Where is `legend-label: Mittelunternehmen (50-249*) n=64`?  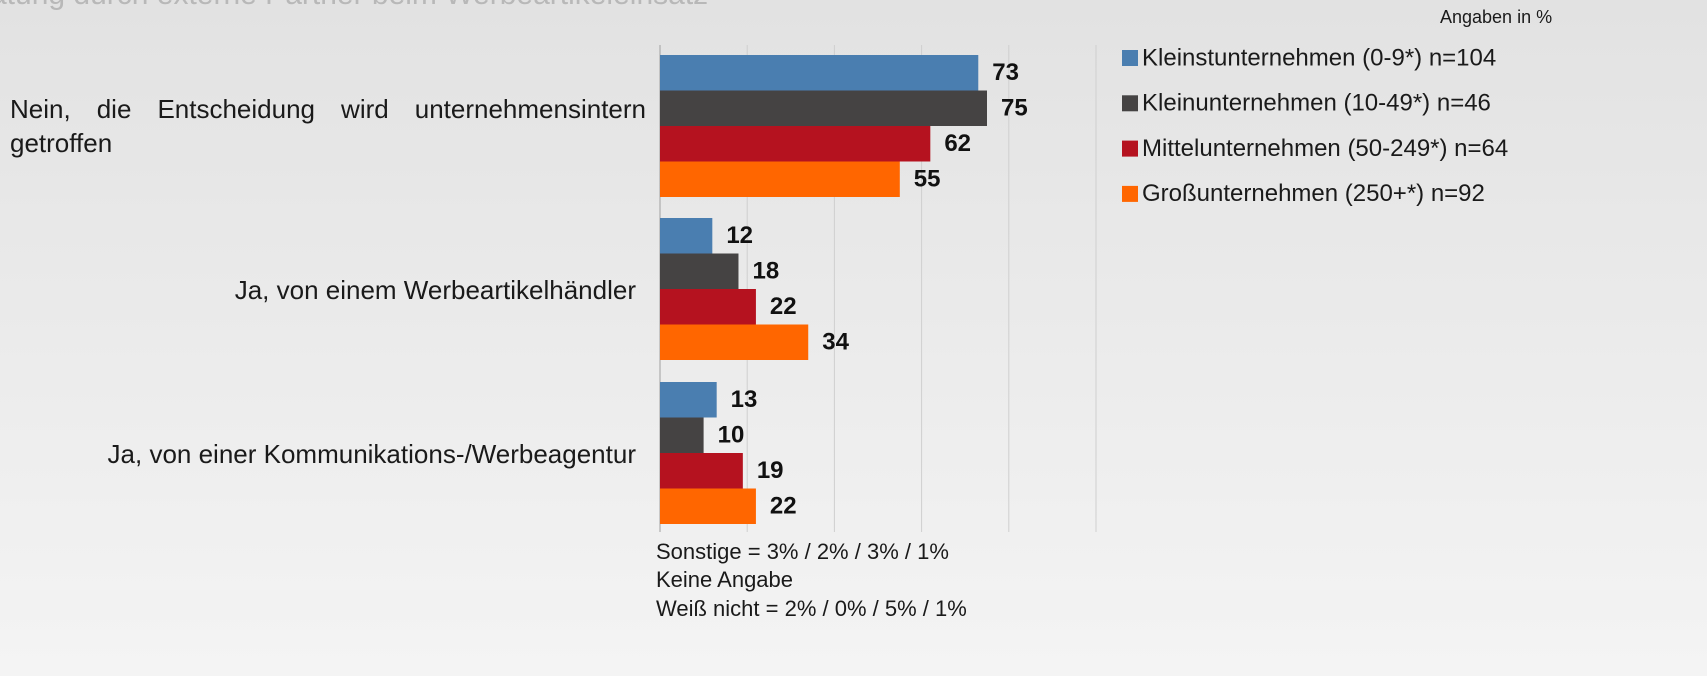
legend-label: Mittelunternehmen (50-249*) n=64 is located at coordinates (1325, 148).